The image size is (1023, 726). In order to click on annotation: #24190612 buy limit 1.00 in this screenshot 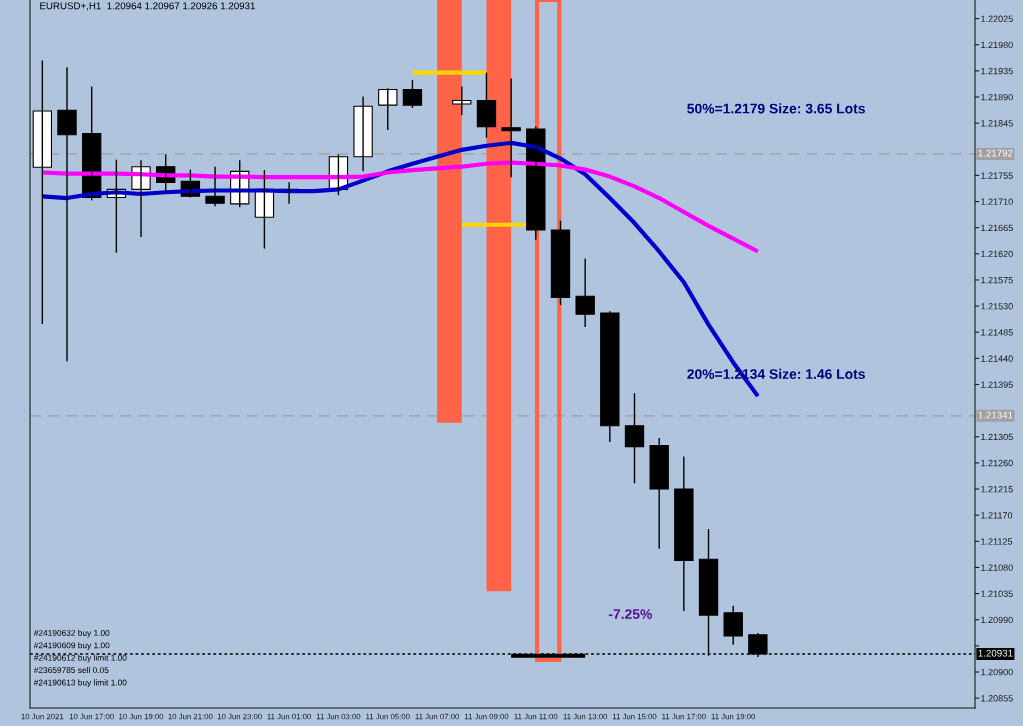, I will do `click(80, 658)`.